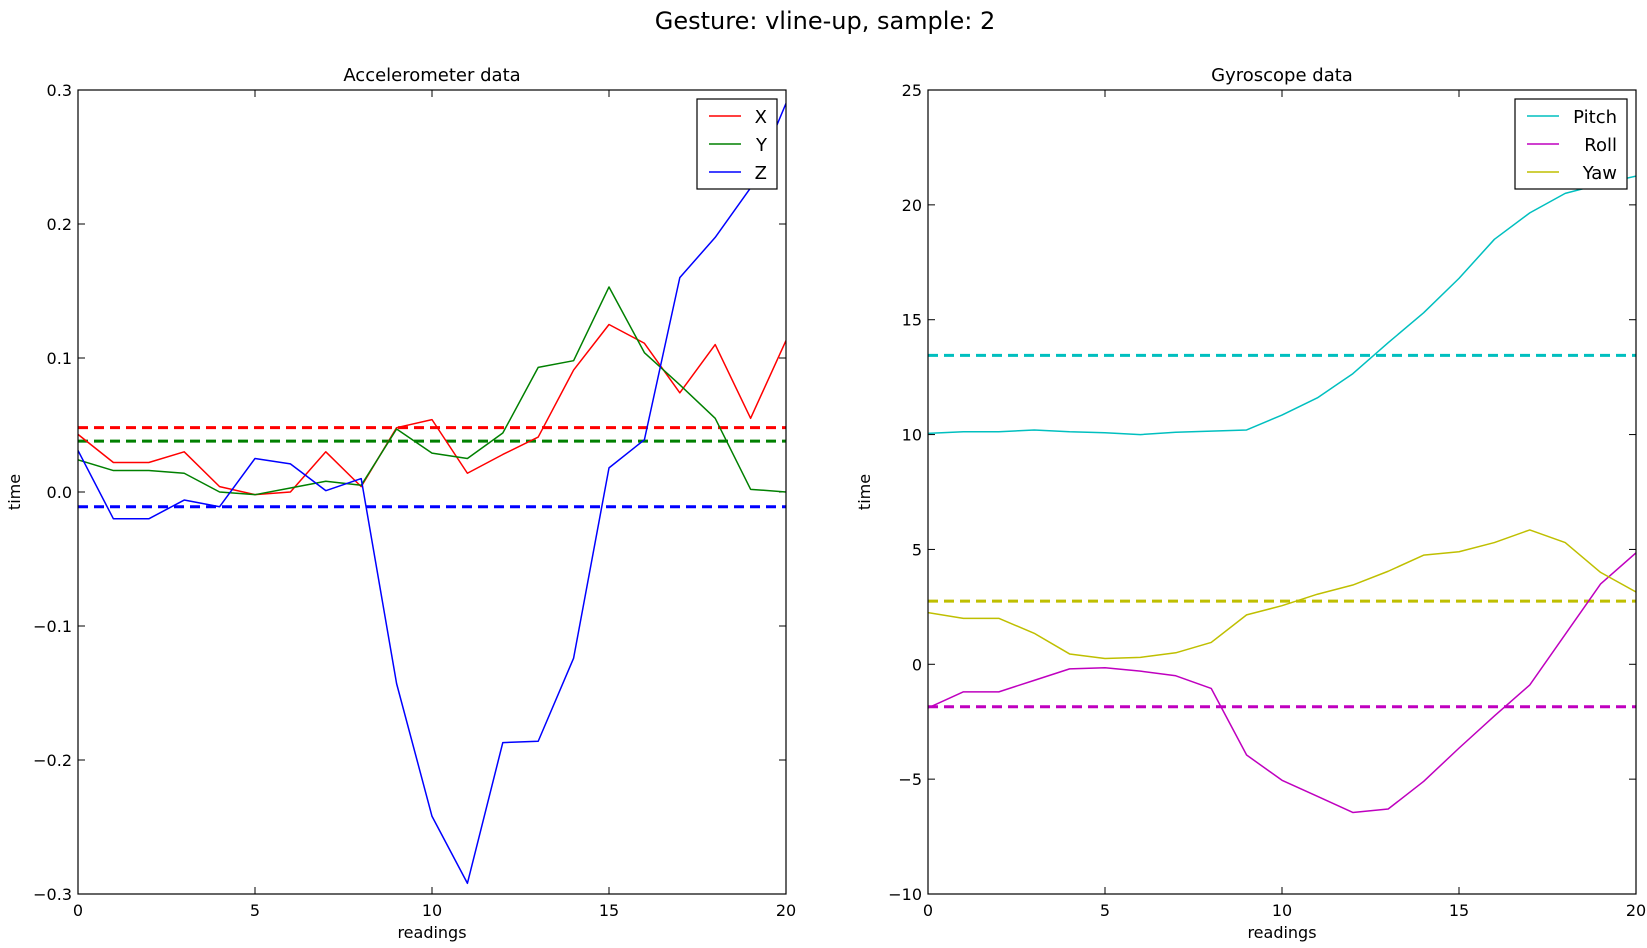  What do you see at coordinates (912, 90) in the screenshot?
I see `gyroscope-y-tick-label: 25` at bounding box center [912, 90].